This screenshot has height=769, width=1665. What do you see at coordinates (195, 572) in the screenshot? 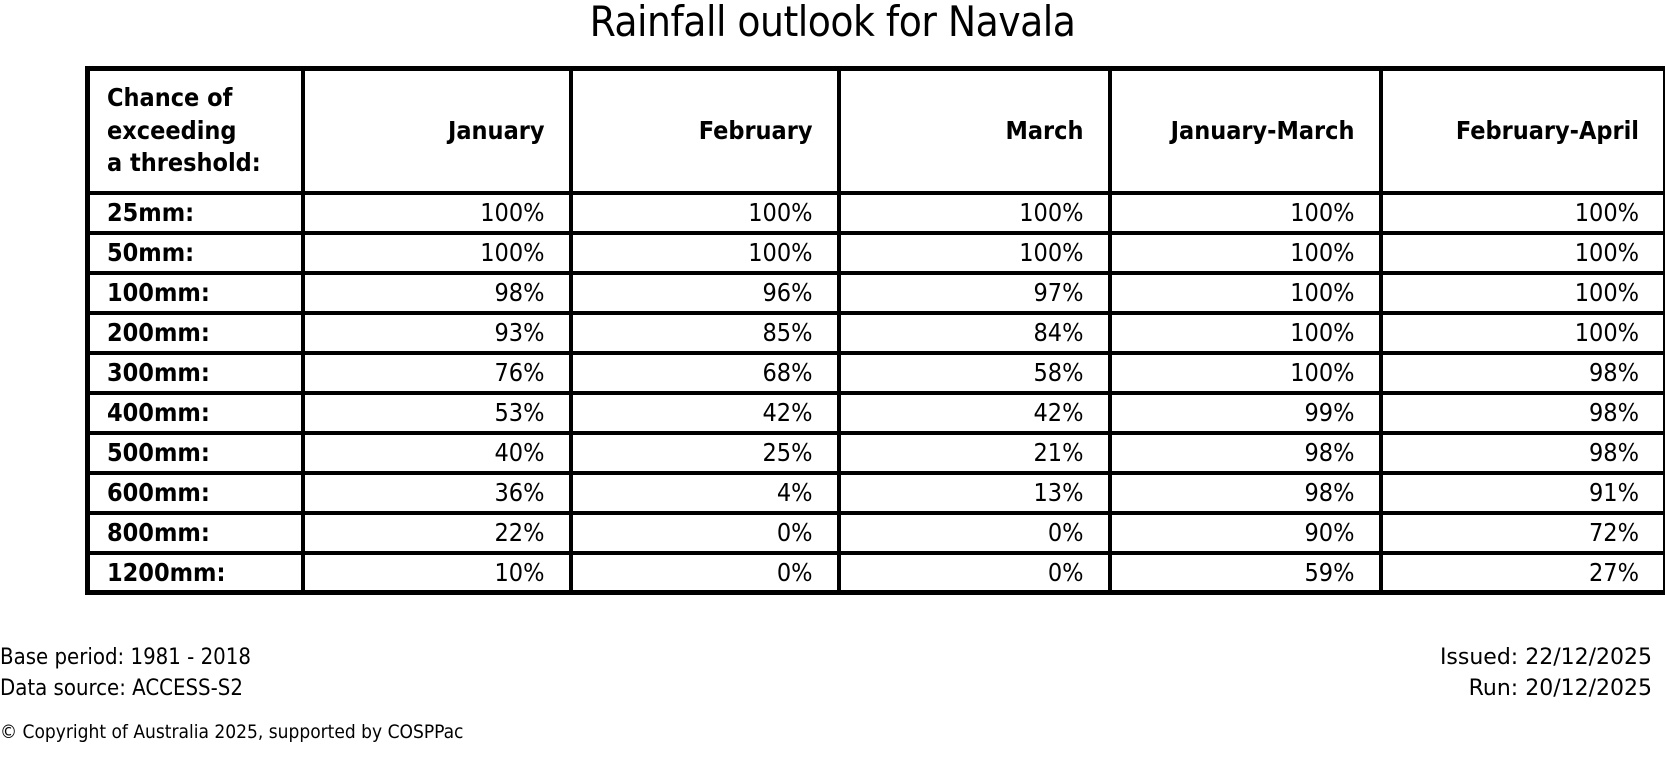
I see `threshold-label: 1200mm:` at bounding box center [195, 572].